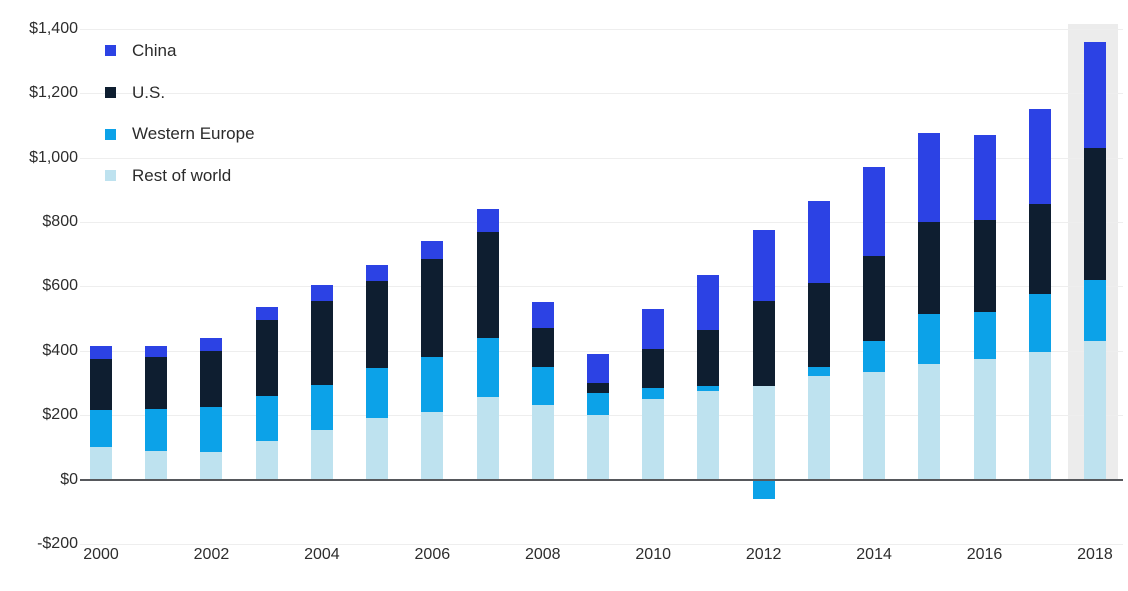 The height and width of the screenshot is (591, 1128). I want to click on western-europe-swatch-icon, so click(110, 134).